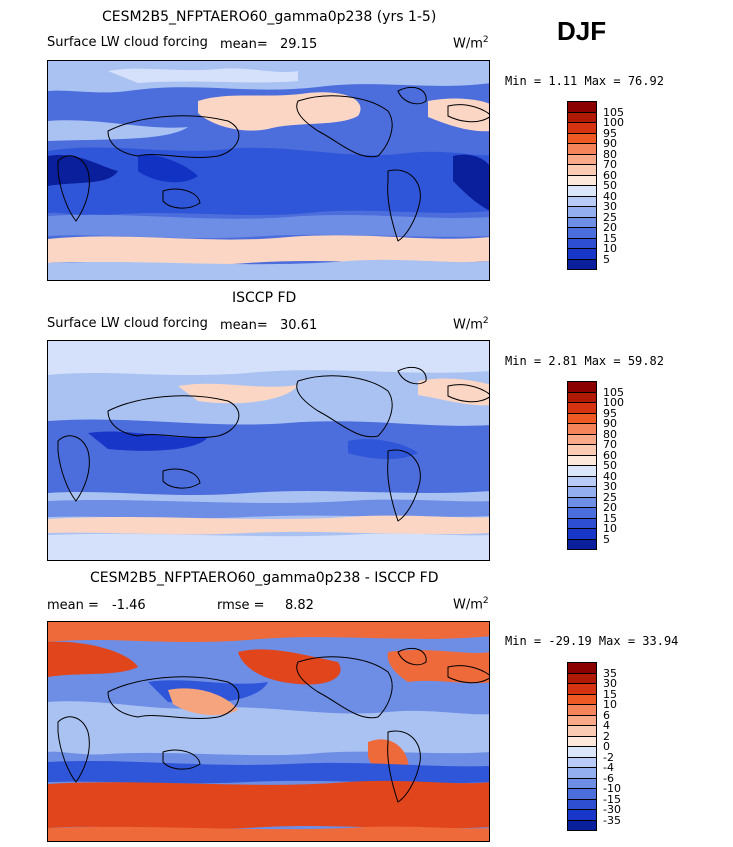 This screenshot has height=847, width=733. Describe the element at coordinates (269, 17) in the screenshot. I see `panel1-title: CESM2B5_NFPTAERO60_gamma0p238 (yrs 1-5)` at that location.